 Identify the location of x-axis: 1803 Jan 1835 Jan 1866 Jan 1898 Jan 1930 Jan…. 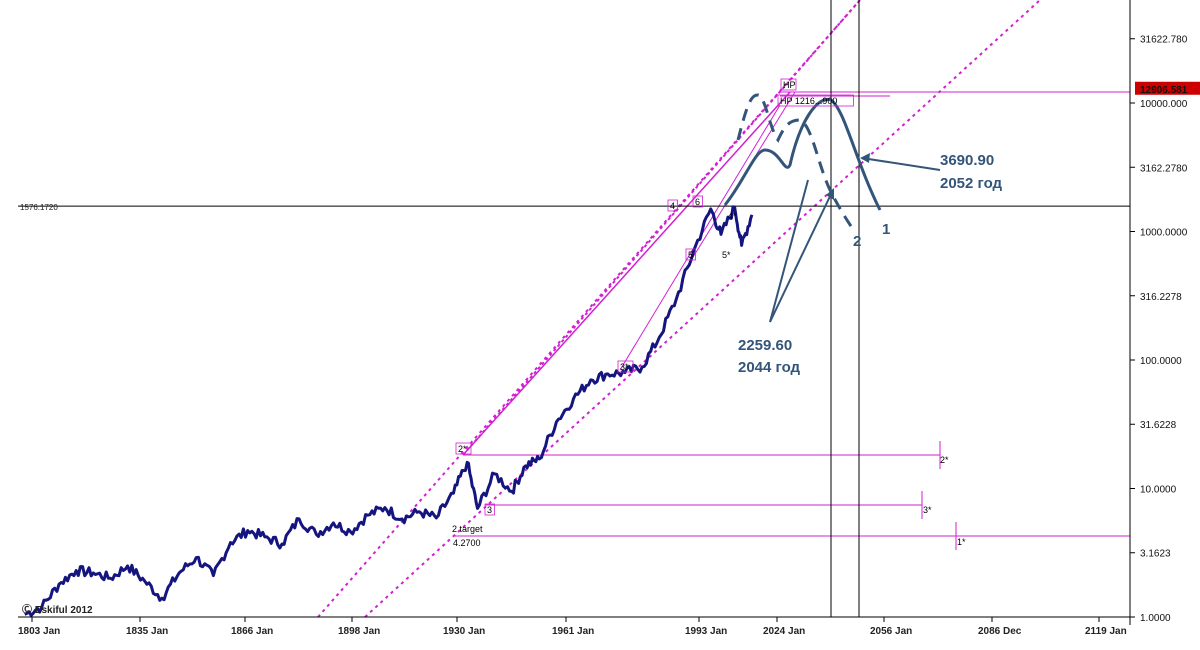
(574, 626).